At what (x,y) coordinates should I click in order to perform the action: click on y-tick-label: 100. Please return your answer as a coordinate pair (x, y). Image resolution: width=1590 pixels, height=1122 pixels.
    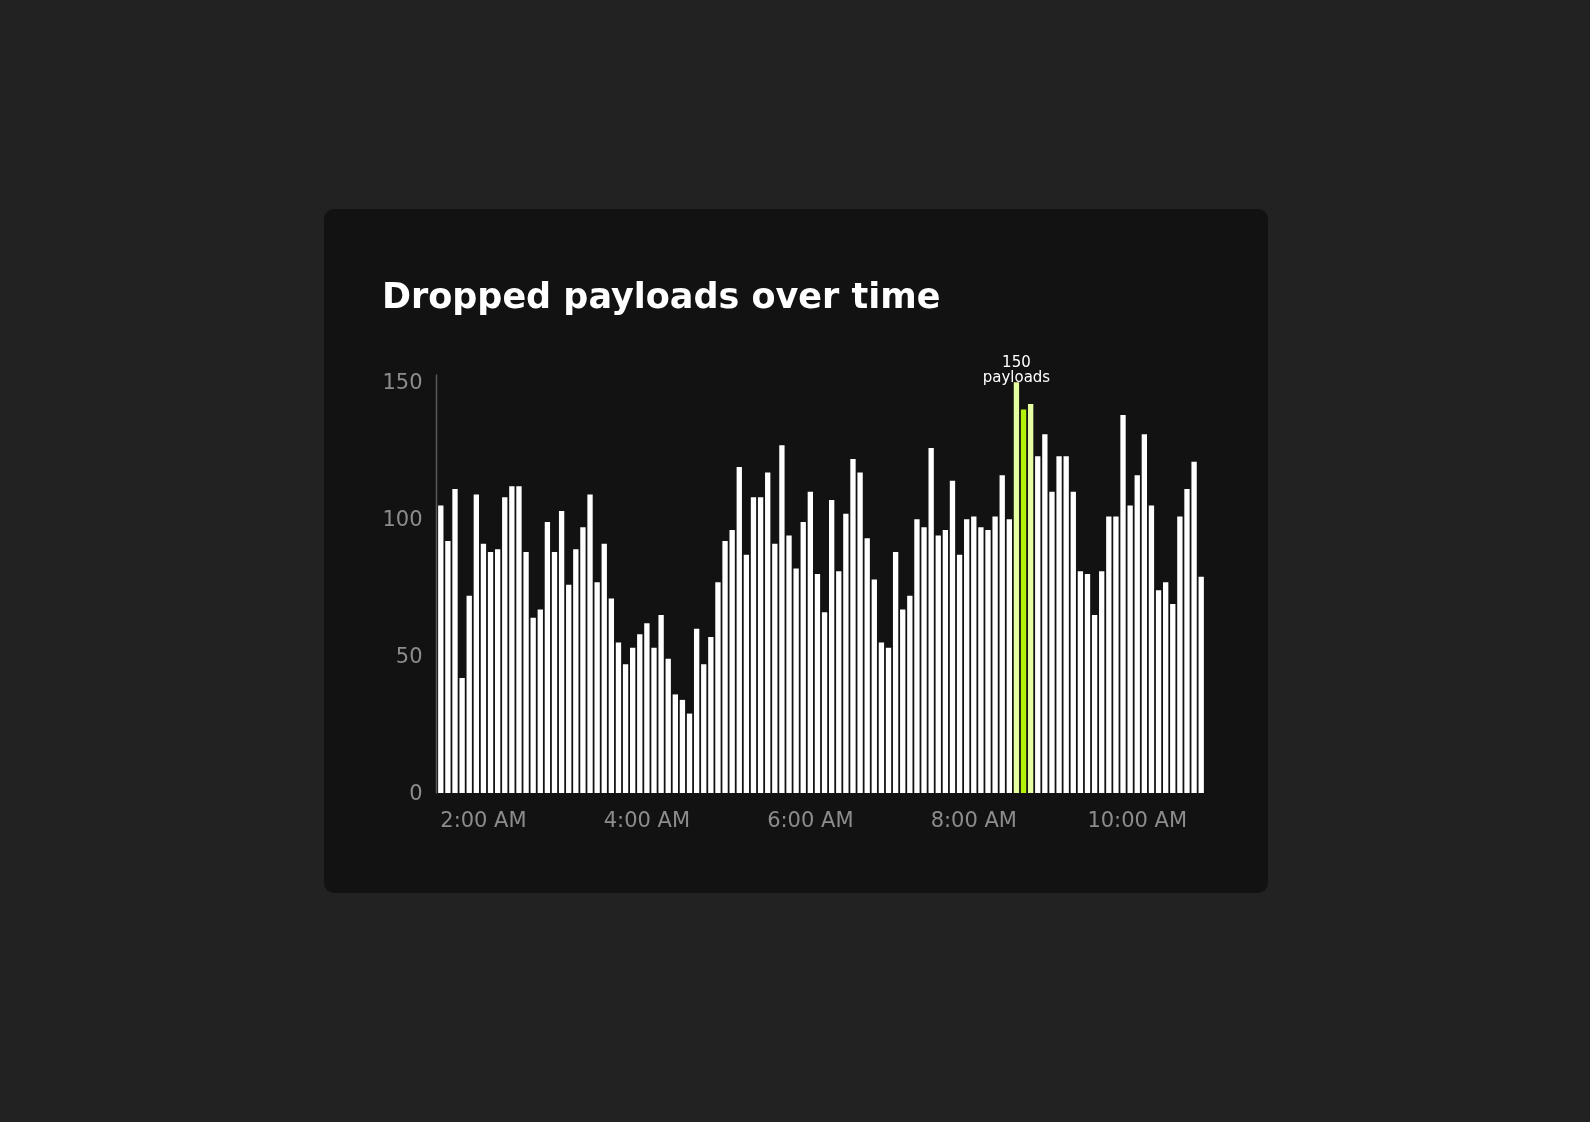
    Looking at the image, I should click on (402, 518).